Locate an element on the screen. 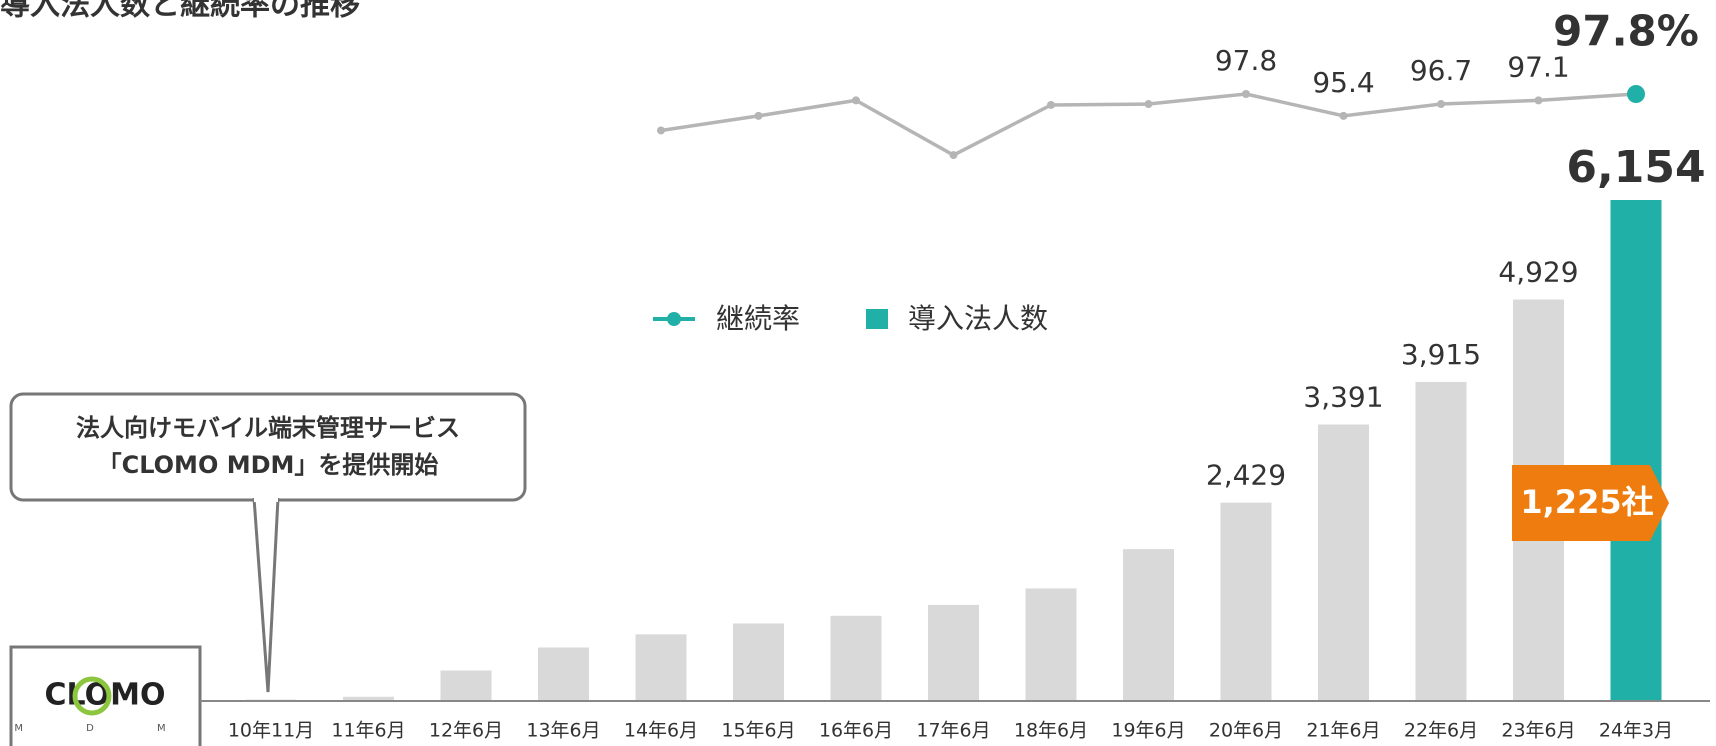 The height and width of the screenshot is (746, 1716). bar-value-label: 2,429 is located at coordinates (1246, 475).